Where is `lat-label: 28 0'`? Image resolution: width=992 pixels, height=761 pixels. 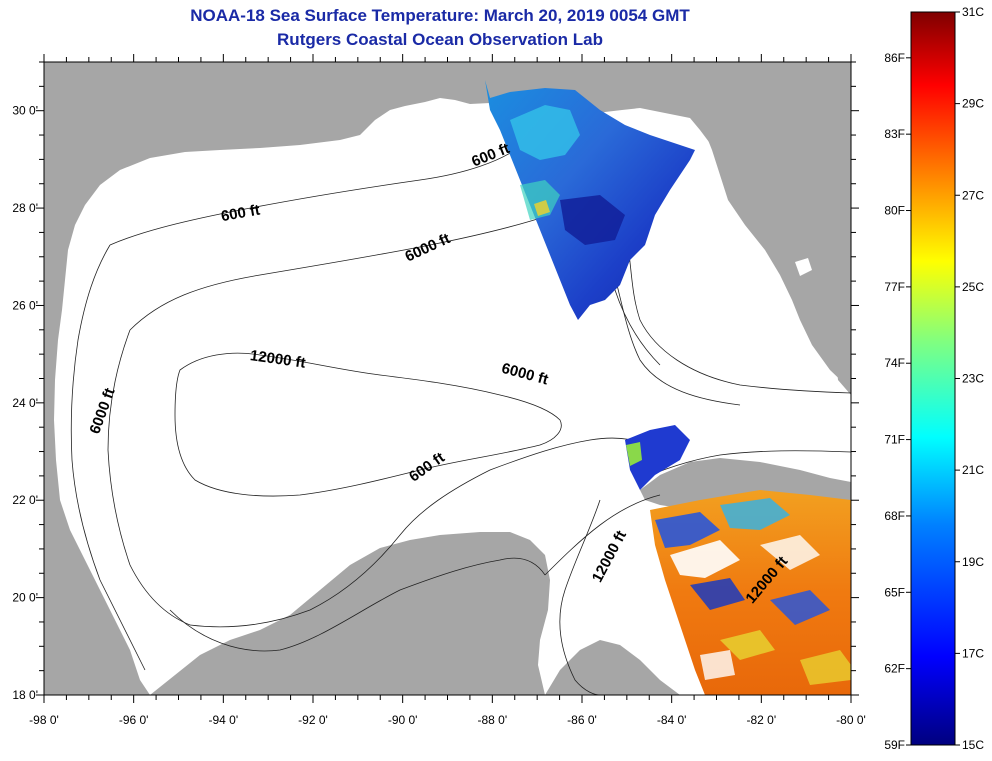 lat-label: 28 0' is located at coordinates (25, 208).